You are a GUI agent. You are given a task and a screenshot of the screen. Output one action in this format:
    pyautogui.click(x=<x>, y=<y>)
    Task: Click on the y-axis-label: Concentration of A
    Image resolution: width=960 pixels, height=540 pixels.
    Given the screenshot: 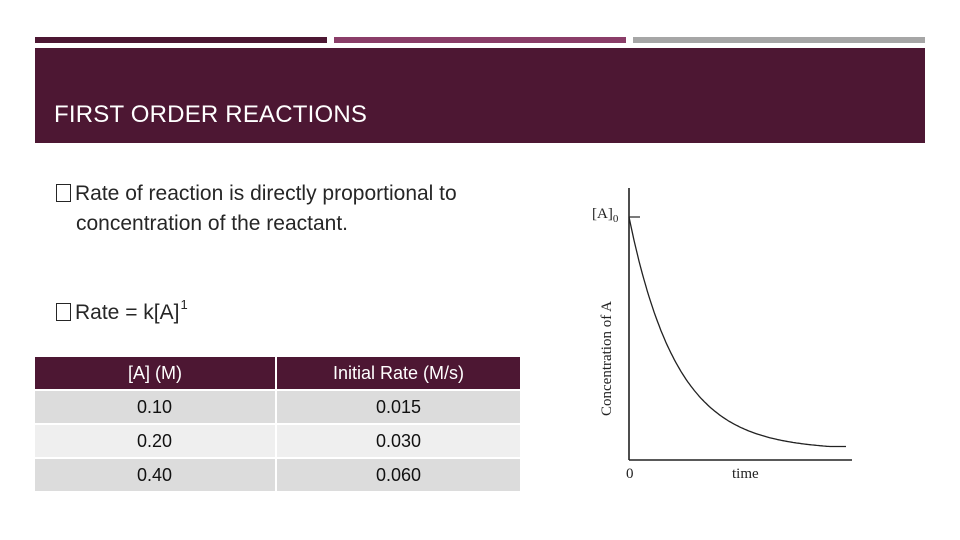 What is the action you would take?
    pyautogui.click(x=607, y=358)
    